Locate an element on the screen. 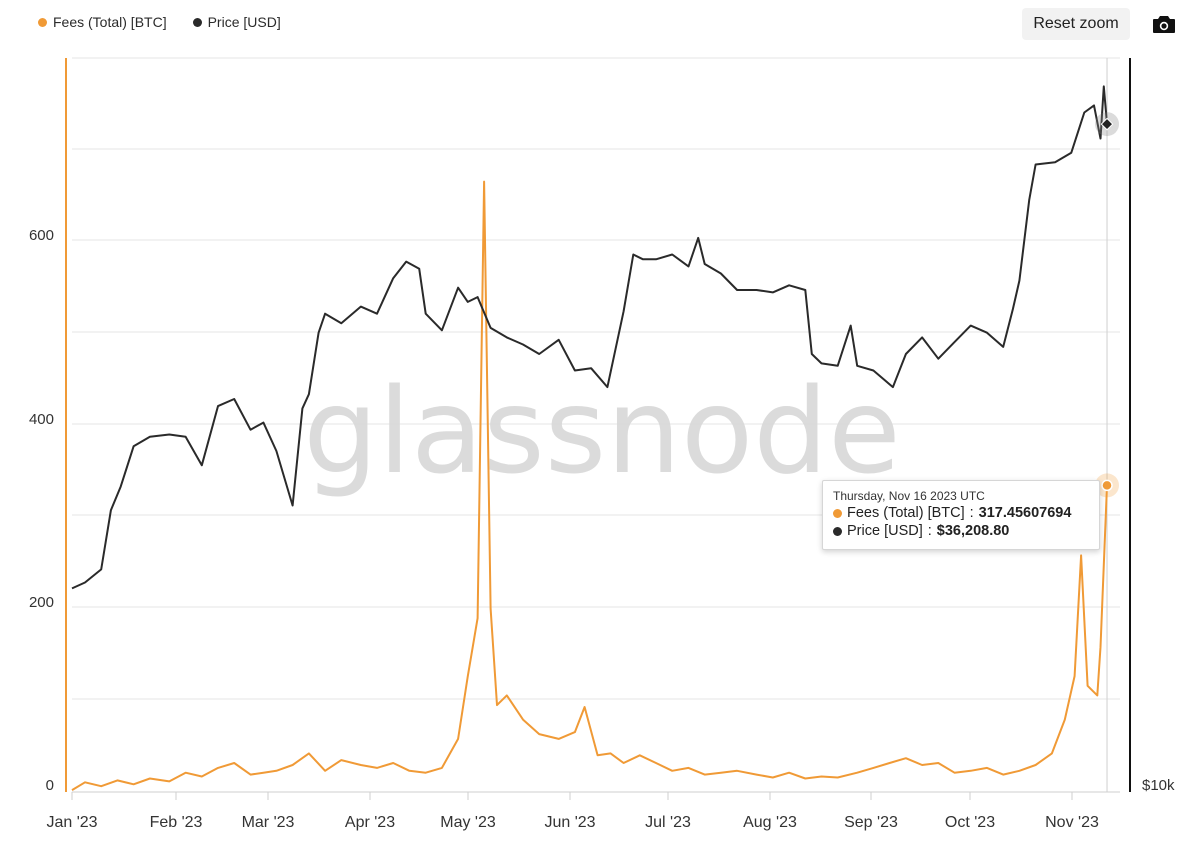 Image resolution: width=1200 pixels, height=856 pixels. legend-price-label: Price [USD] is located at coordinates (244, 22).